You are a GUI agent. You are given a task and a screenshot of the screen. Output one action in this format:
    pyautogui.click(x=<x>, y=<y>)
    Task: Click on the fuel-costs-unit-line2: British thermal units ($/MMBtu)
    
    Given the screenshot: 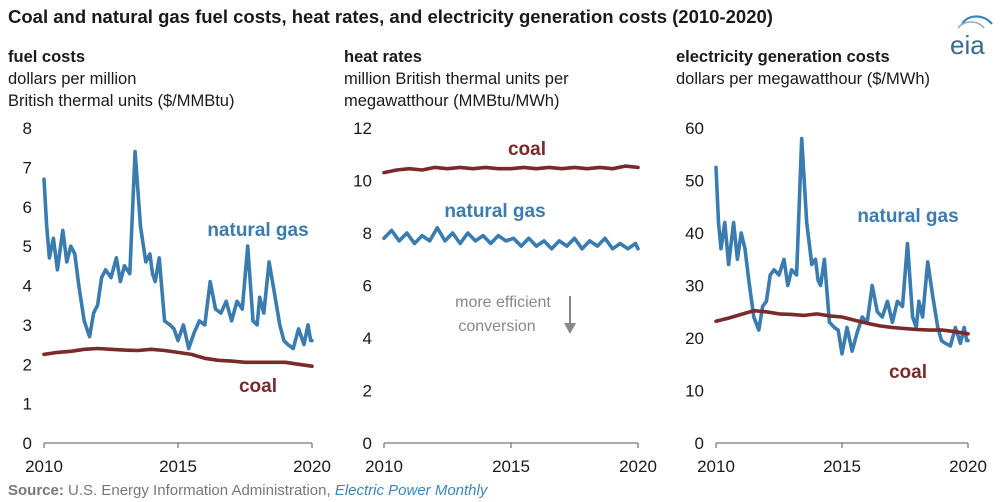 What is the action you would take?
    pyautogui.click(x=121, y=101)
    